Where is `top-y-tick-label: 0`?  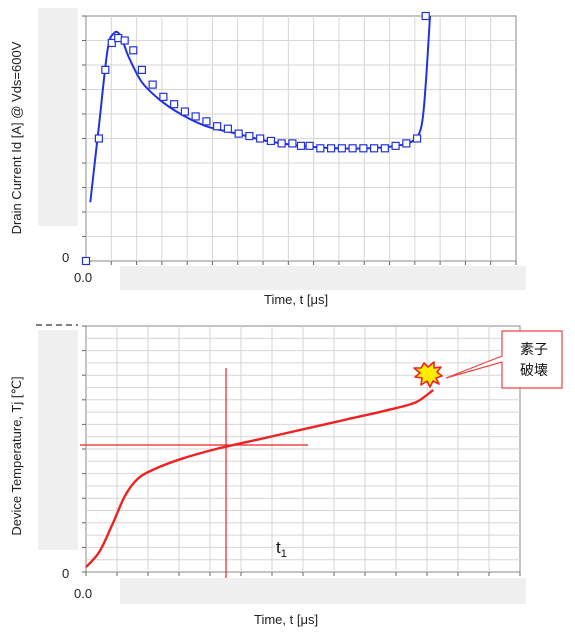 top-y-tick-label: 0 is located at coordinates (65, 257).